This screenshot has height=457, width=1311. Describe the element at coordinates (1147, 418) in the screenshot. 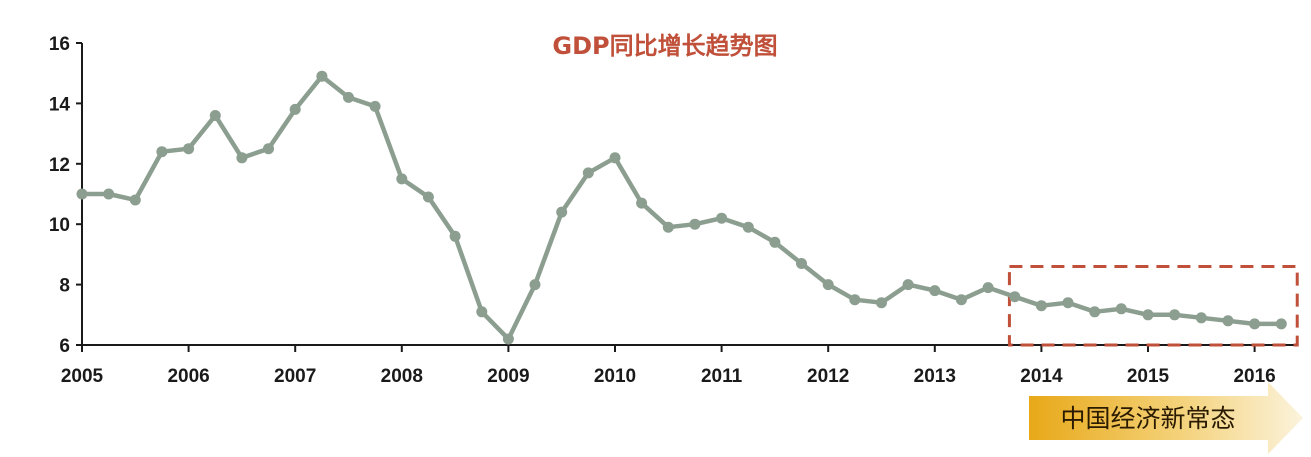

I see `banner-label: 中国经济新常态` at that location.